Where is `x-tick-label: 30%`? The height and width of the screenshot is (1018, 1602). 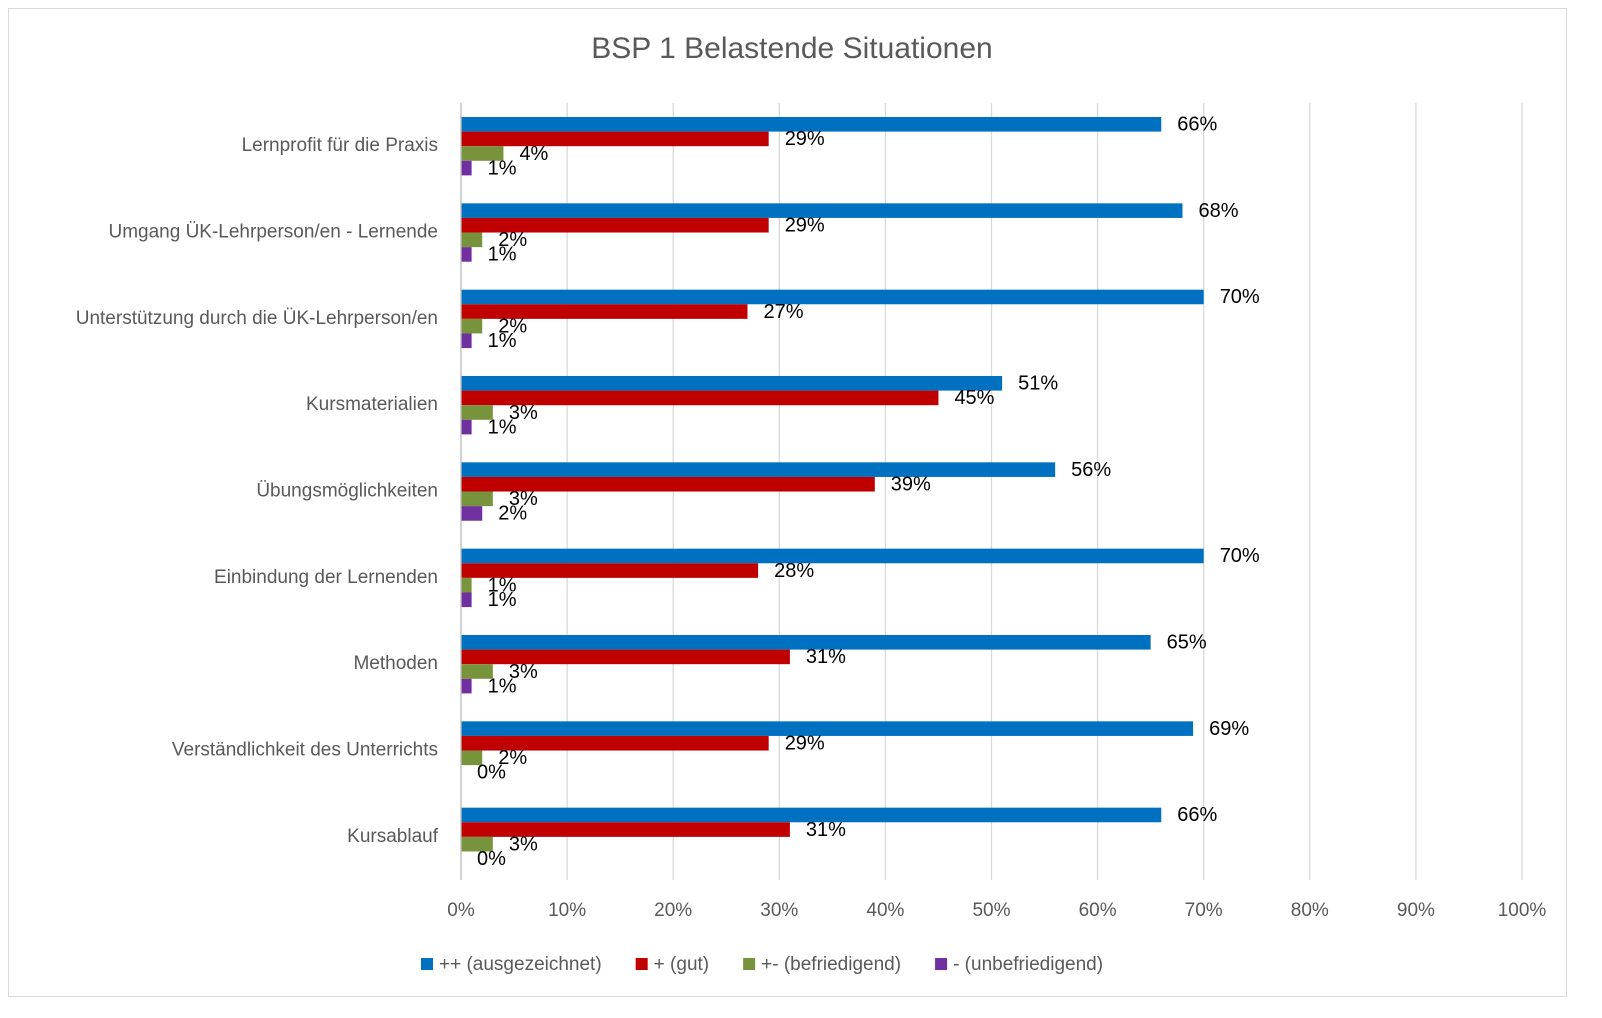 x-tick-label: 30% is located at coordinates (779, 910).